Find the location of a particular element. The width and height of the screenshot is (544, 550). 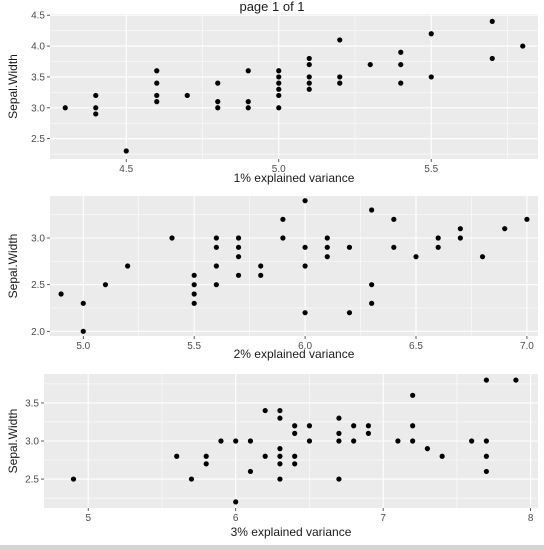

x-axis-title: 1% explained variance is located at coordinates (294, 178).